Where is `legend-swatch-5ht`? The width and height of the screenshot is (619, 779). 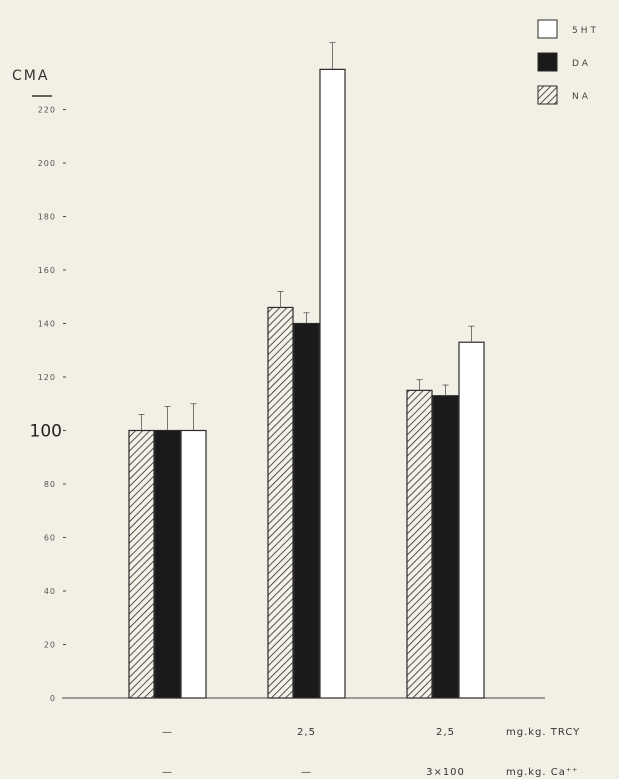 legend-swatch-5ht is located at coordinates (547, 29).